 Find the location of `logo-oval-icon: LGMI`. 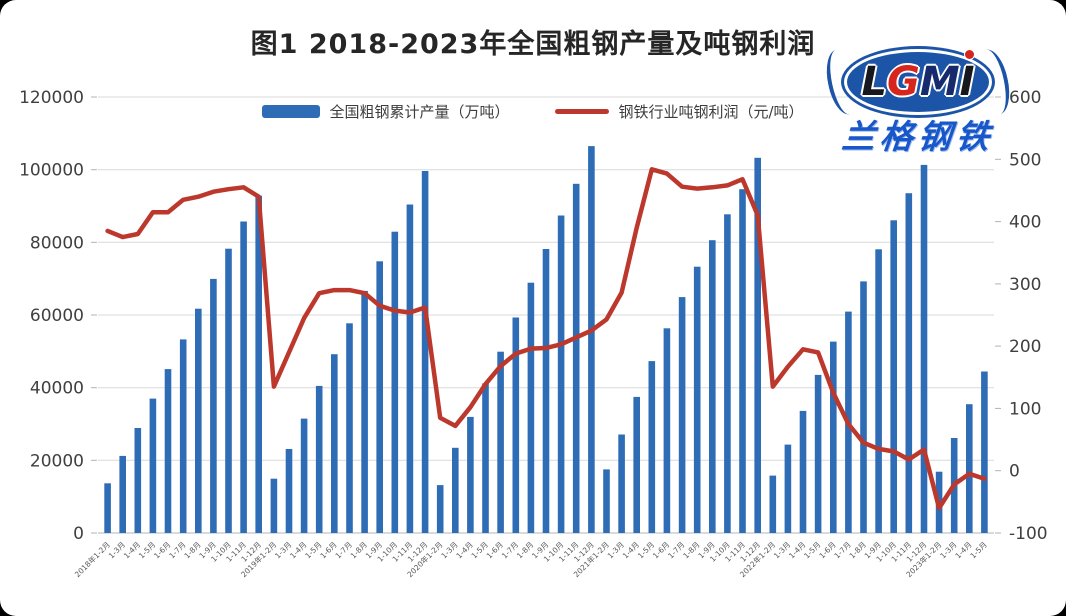

logo-oval-icon: LGMI is located at coordinates (918, 82).